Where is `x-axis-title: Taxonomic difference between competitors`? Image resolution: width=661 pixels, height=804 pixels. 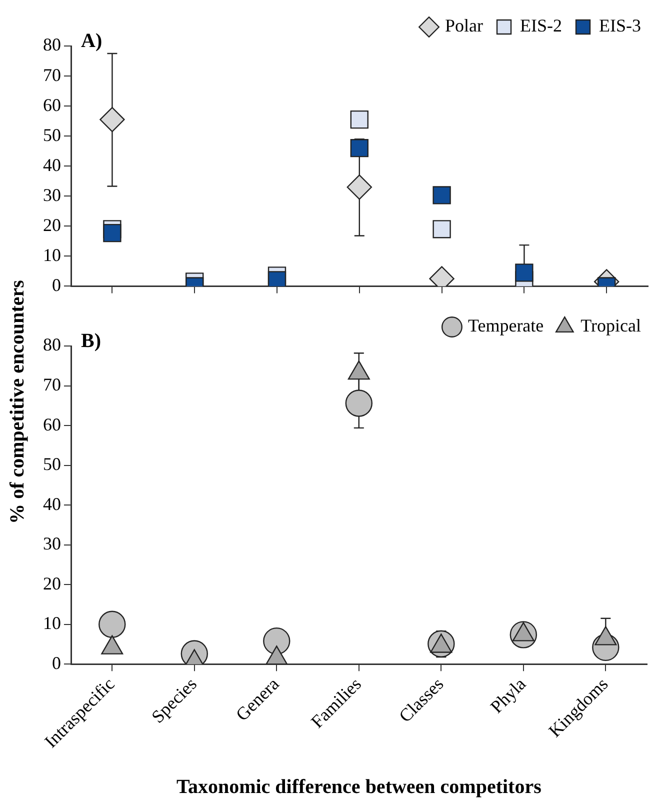 x-axis-title: Taxonomic difference between competitors is located at coordinates (359, 787).